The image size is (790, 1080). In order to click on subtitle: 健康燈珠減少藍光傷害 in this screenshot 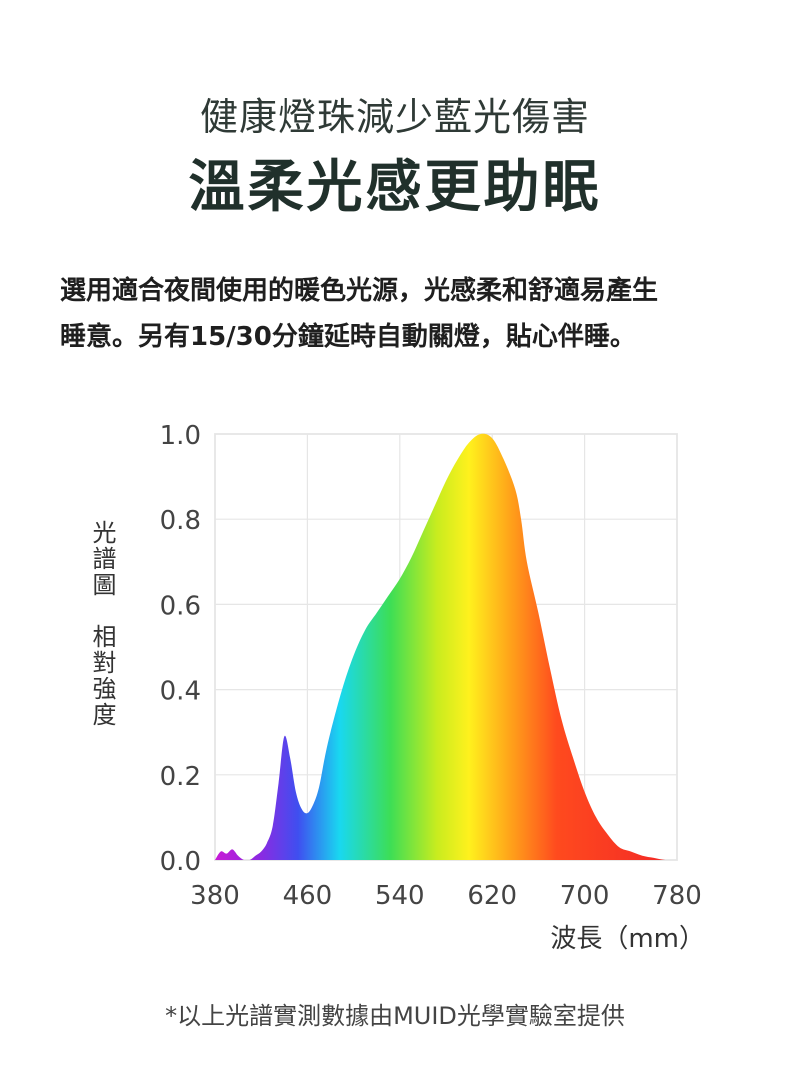, I will do `click(394, 117)`.